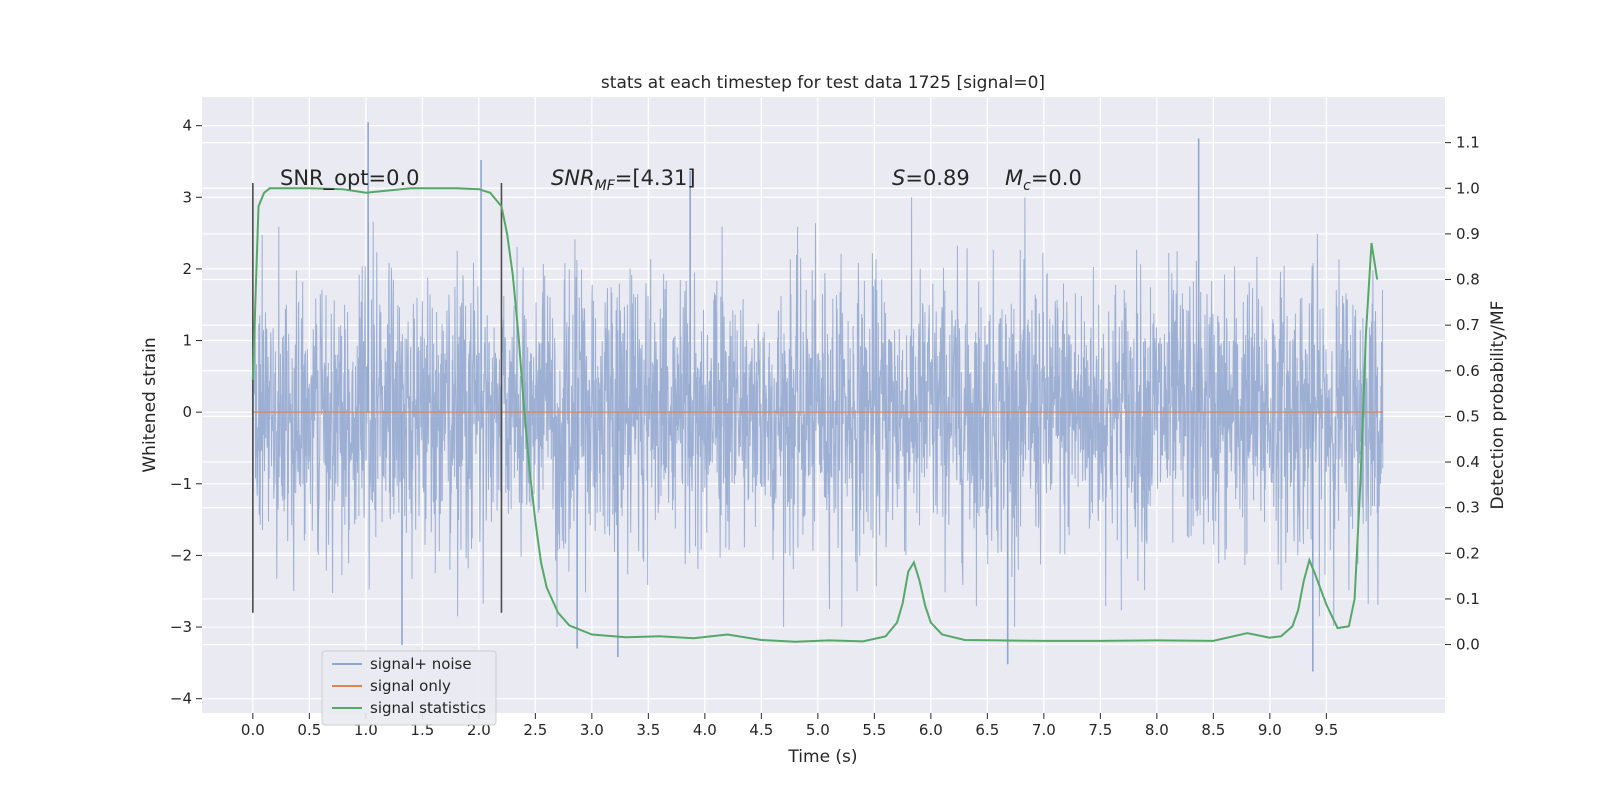 This screenshot has width=1600, height=800. Describe the element at coordinates (187, 197) in the screenshot. I see `y-tick-label: 3` at that location.